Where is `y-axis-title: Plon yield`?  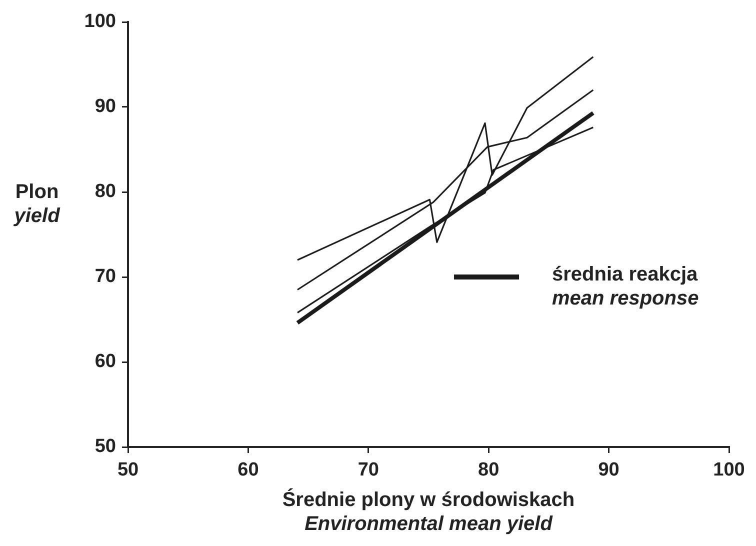
y-axis-title: Plon yield is located at coordinates (37, 204).